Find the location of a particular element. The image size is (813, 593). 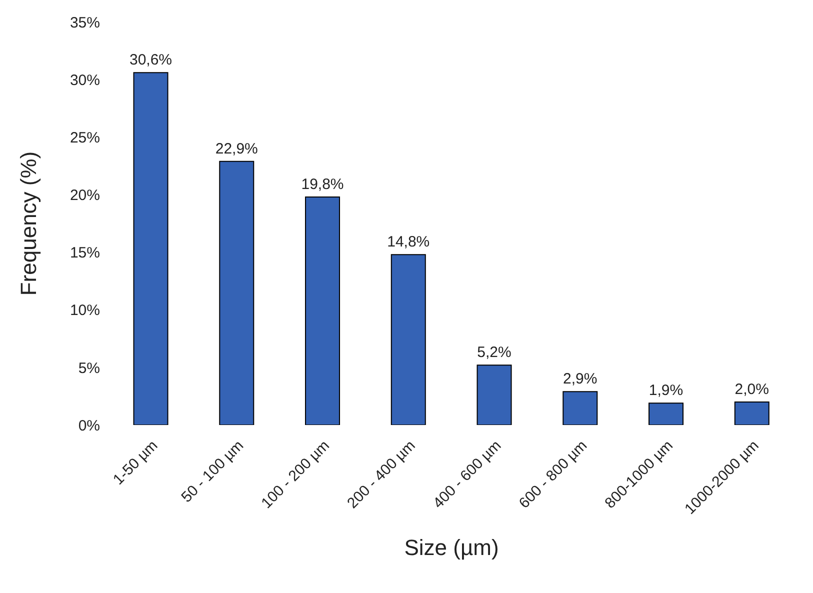

y-tick-label: 20% is located at coordinates (85, 195).